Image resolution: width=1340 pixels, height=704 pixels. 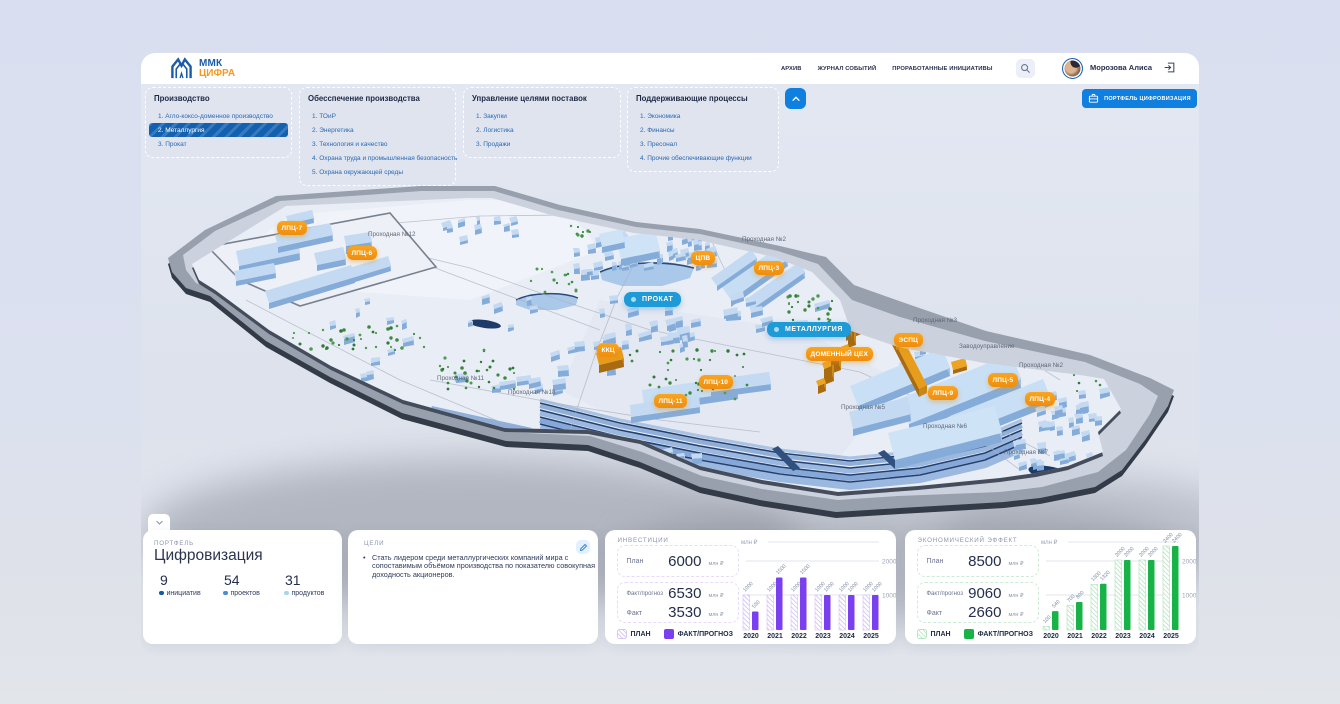 What do you see at coordinates (1047, 619) in the screenshot?
I see `svg-text: 100` at bounding box center [1047, 619].